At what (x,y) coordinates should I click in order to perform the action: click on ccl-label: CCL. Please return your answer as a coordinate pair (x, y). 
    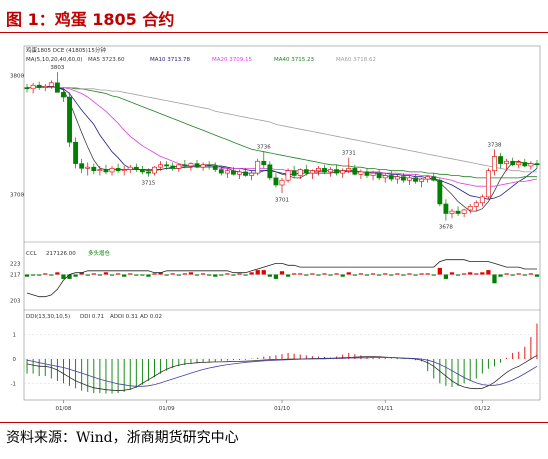
    Looking at the image, I should click on (32, 254).